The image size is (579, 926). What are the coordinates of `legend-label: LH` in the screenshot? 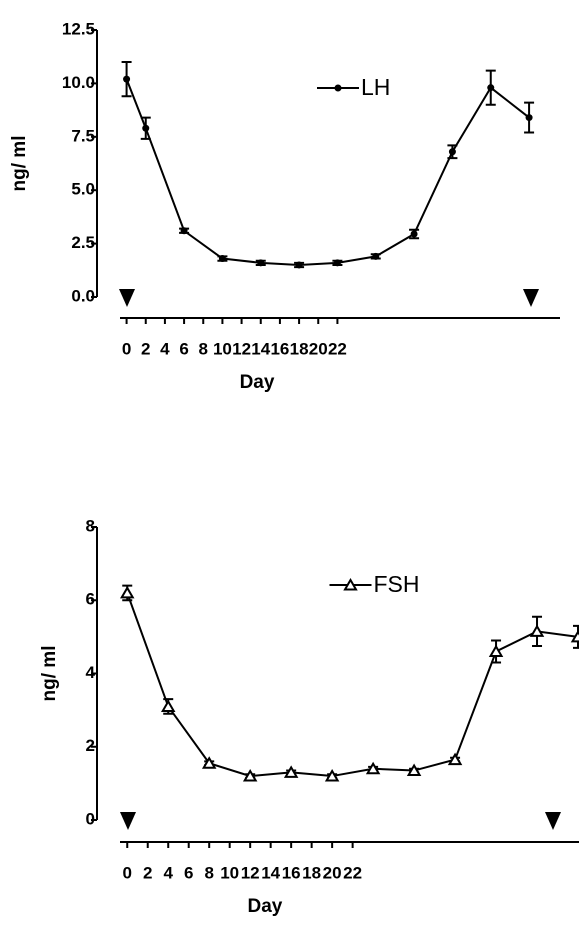 It's located at (375, 87).